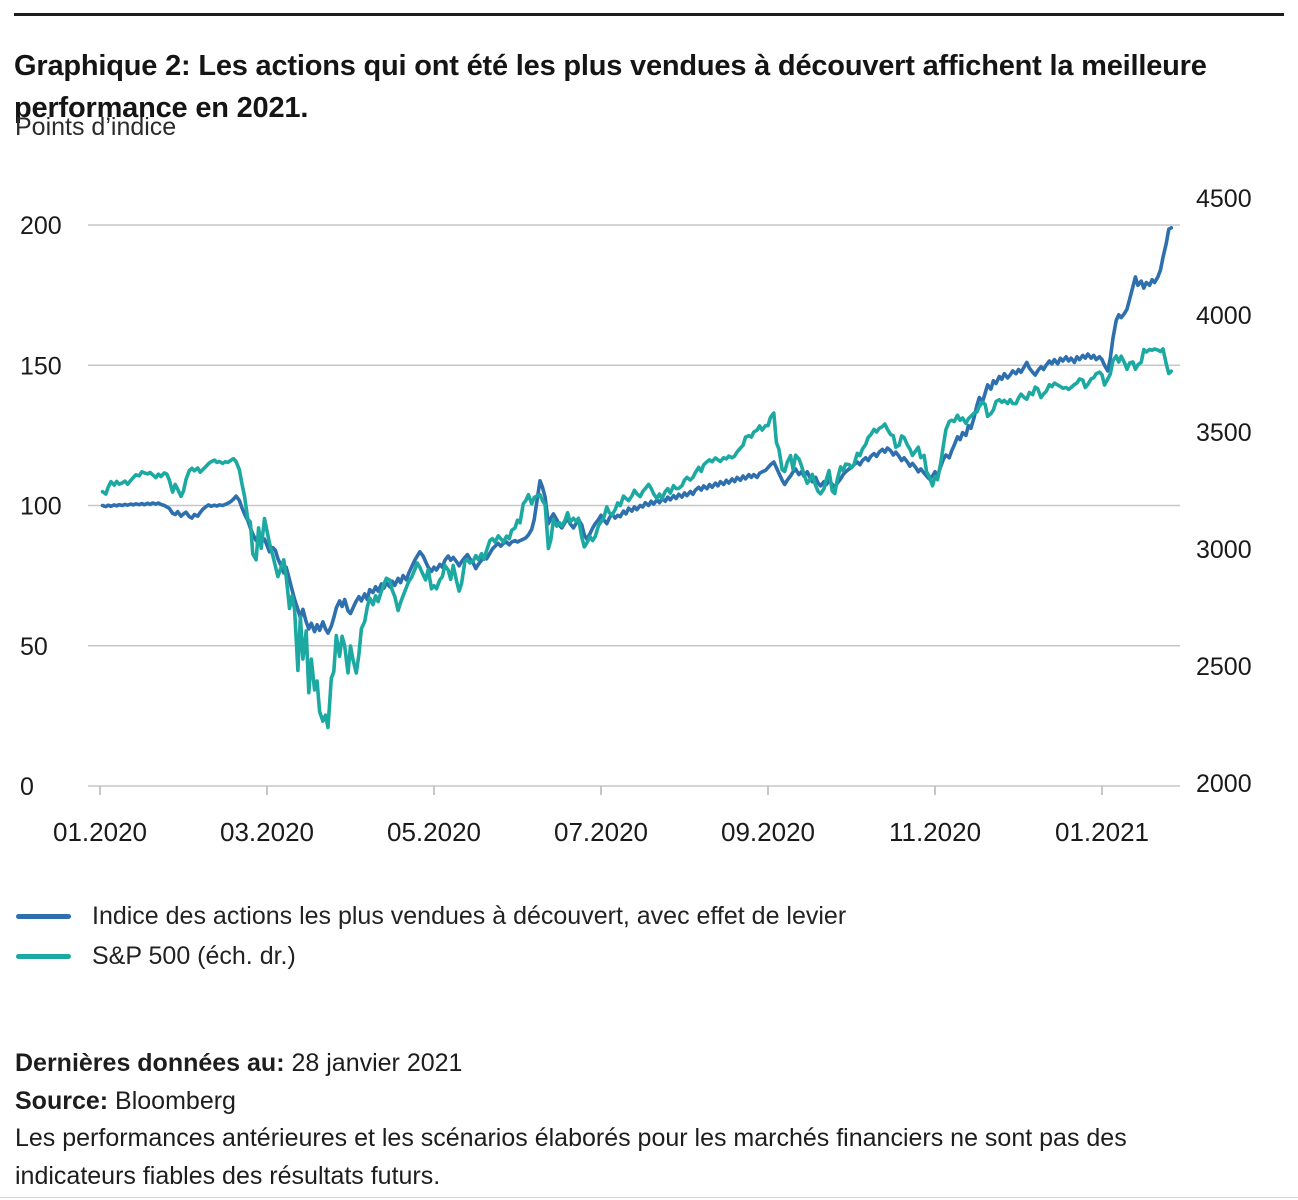  What do you see at coordinates (175, 1100) in the screenshot?
I see `source-value: Bloomberg` at bounding box center [175, 1100].